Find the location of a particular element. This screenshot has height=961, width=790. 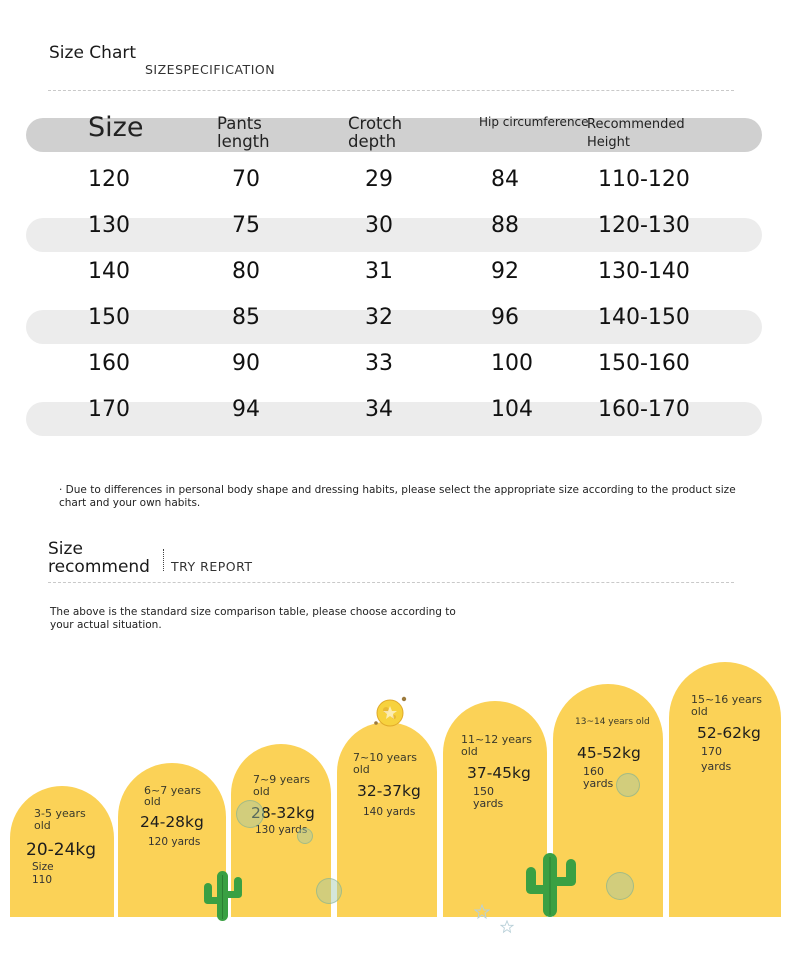

size-recommend-title-line1: Size is located at coordinates (65, 549).